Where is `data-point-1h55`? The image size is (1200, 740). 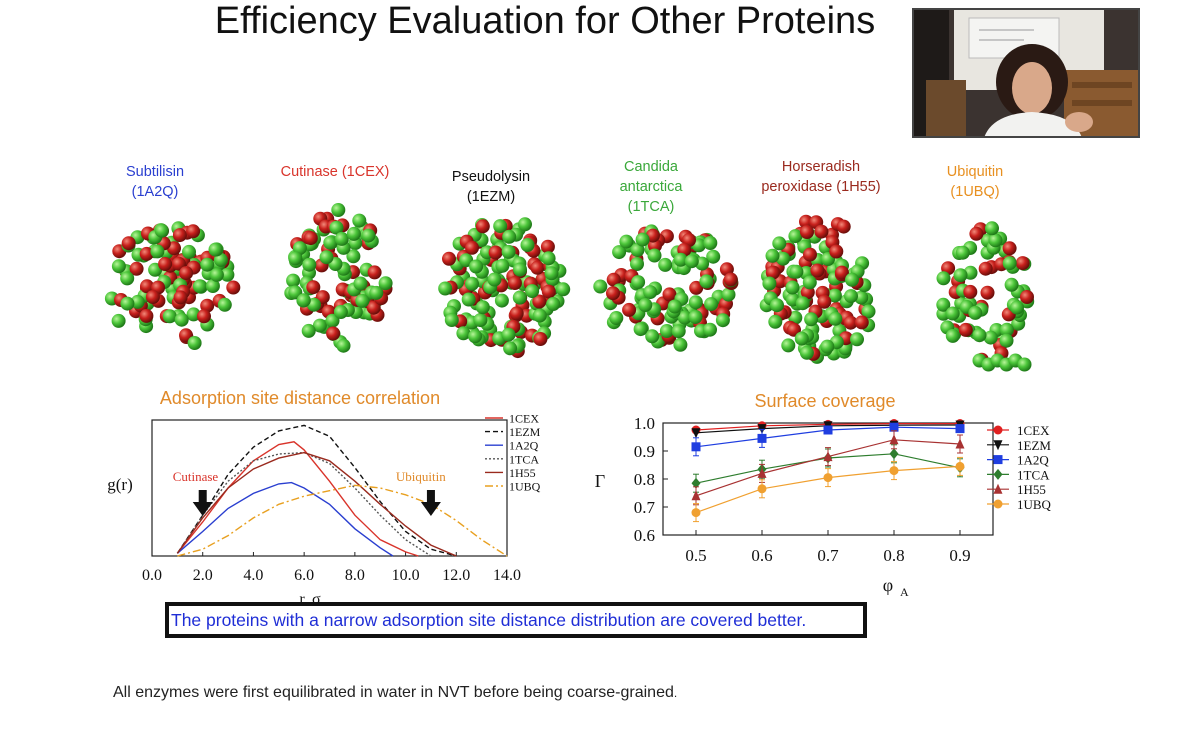 data-point-1h55 is located at coordinates (762, 472).